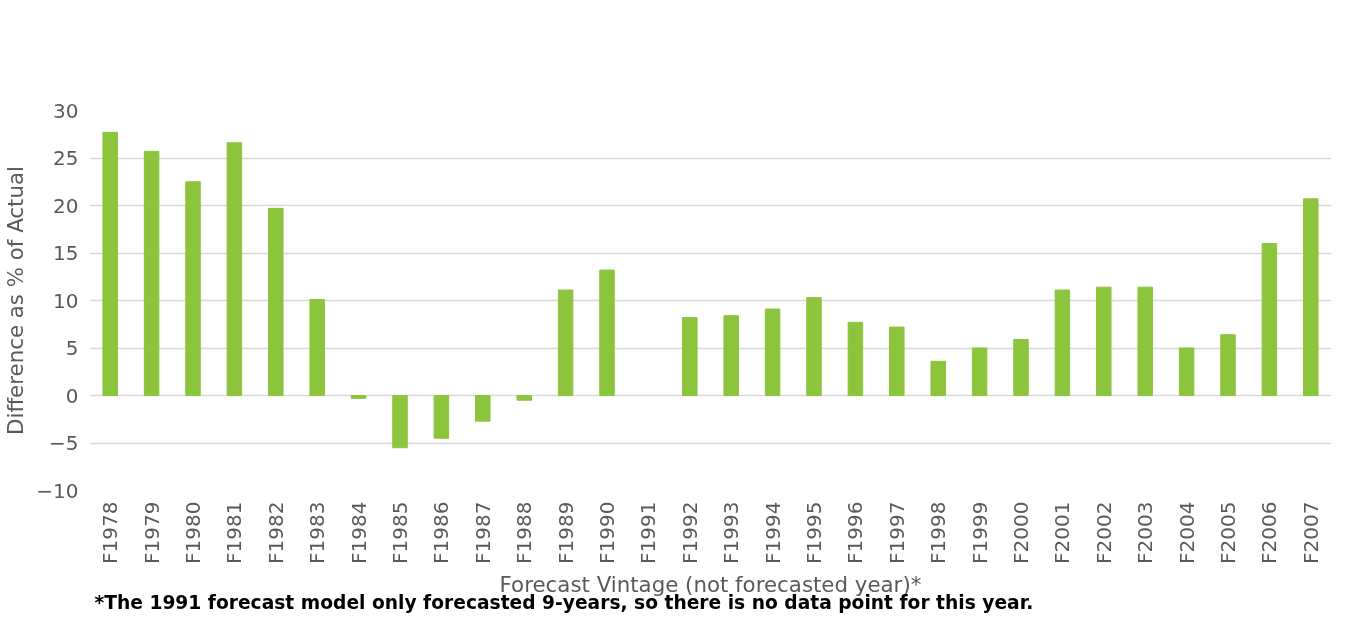 The height and width of the screenshot is (620, 1351). I want to click on y-tick-label: 0, so click(72, 395).